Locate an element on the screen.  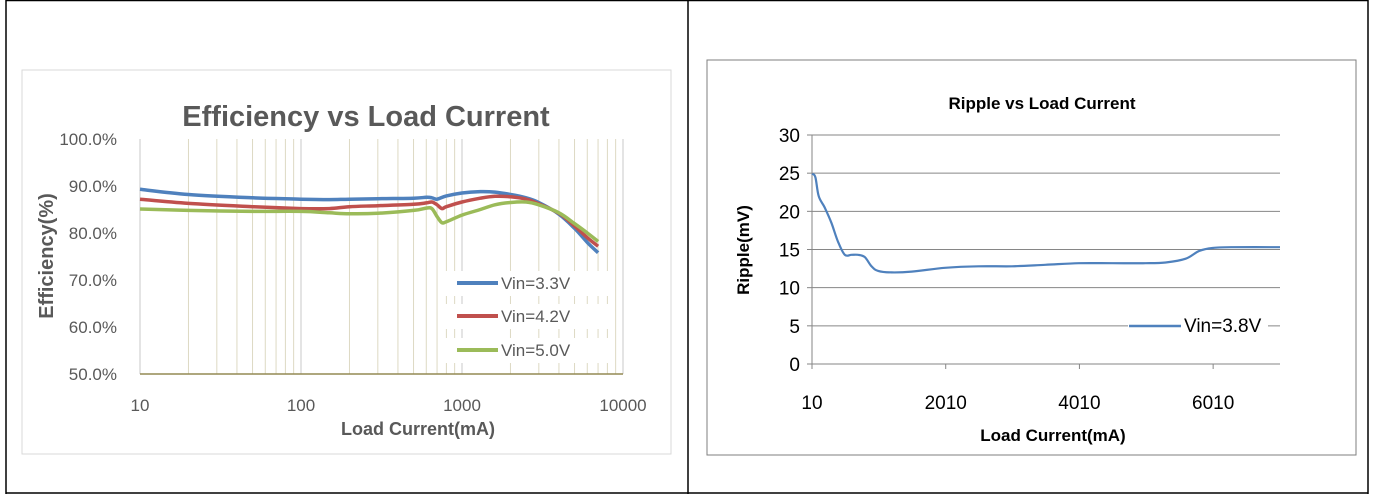
y-tick-label: 90.0% is located at coordinates (93, 186).